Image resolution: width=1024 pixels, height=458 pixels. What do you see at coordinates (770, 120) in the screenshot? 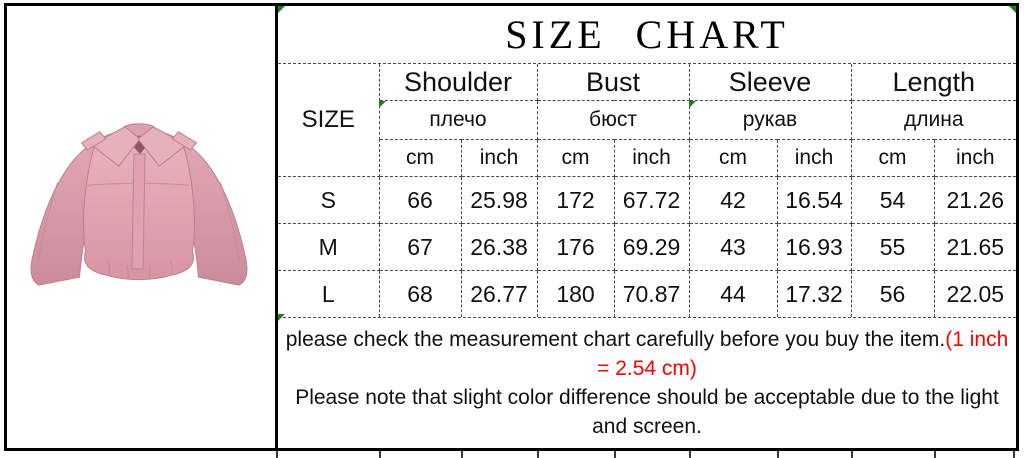
I see `ru-header-sleeve: рукав` at bounding box center [770, 120].